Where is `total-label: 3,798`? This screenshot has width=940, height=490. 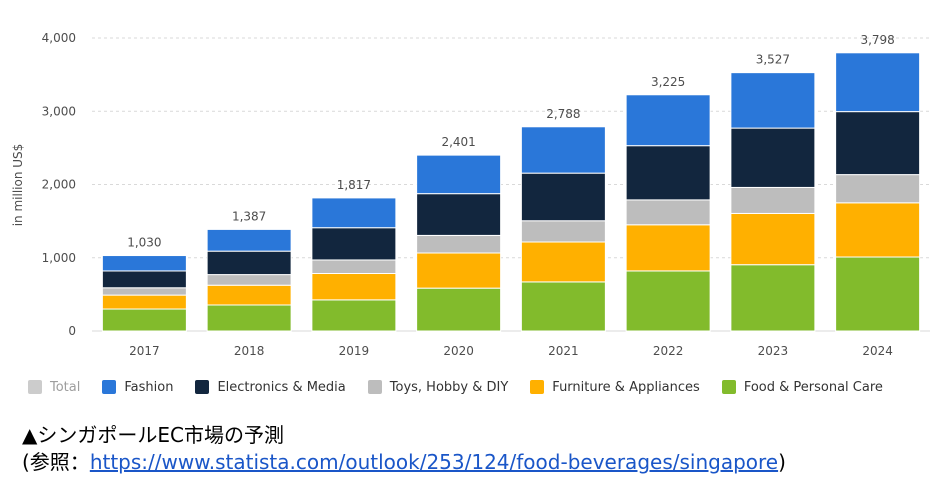
total-label: 3,798 is located at coordinates (877, 40).